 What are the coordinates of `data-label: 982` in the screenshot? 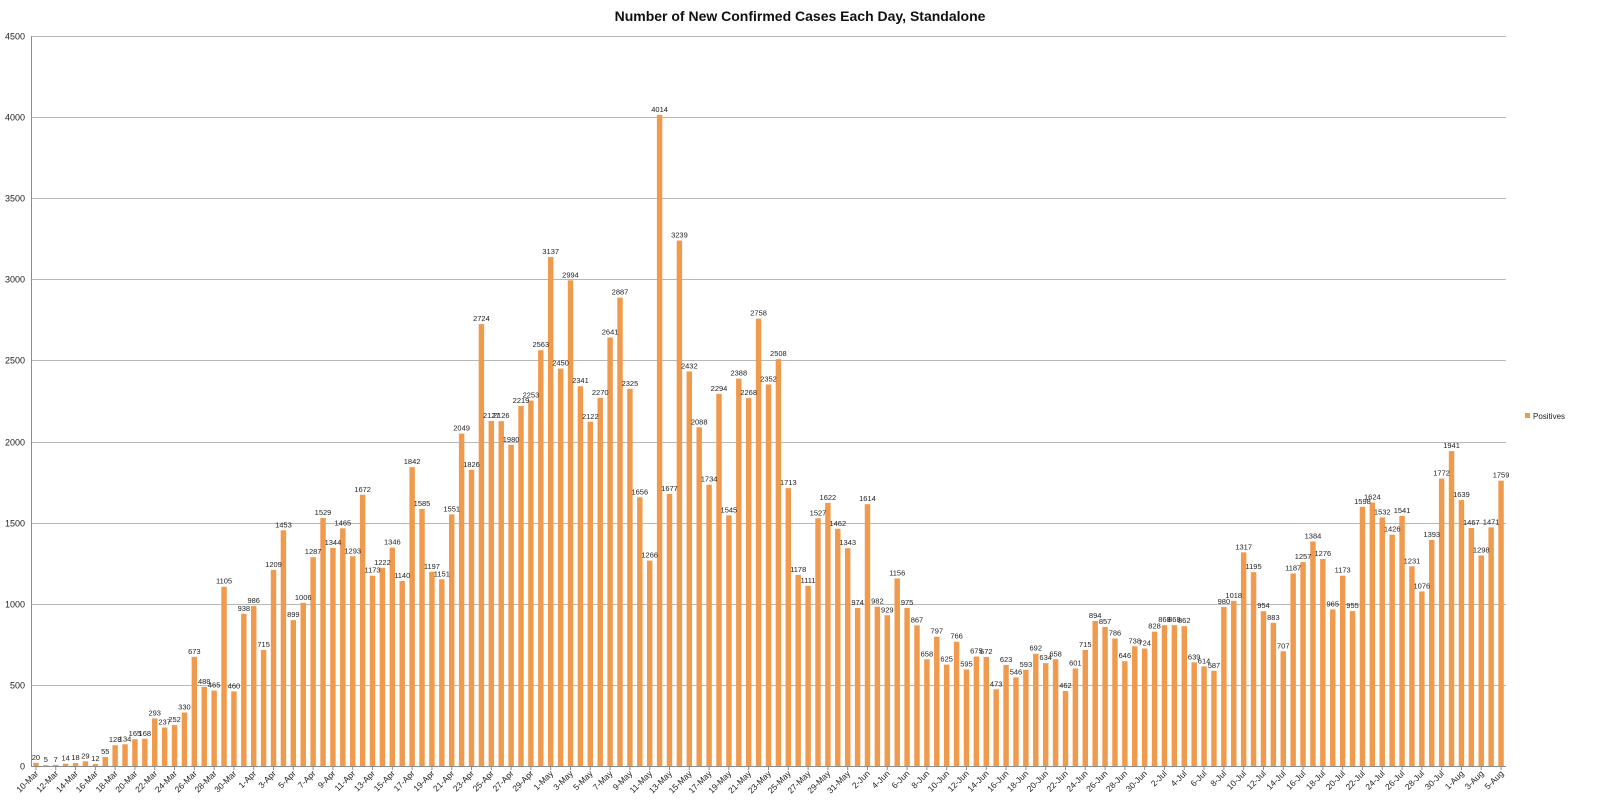 It's located at (877, 601).